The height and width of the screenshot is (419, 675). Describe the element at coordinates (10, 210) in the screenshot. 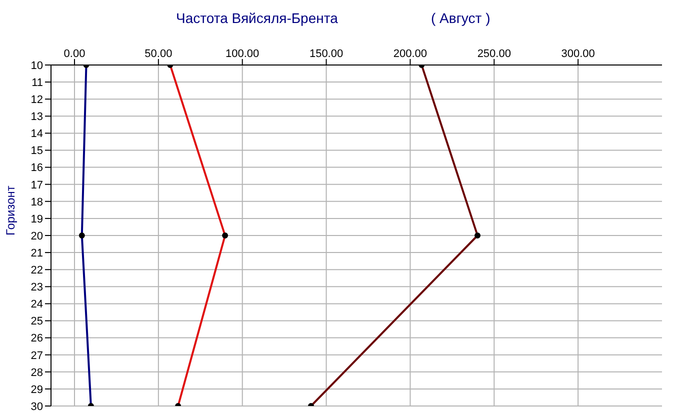

I see `y-axis-title: Горизонт` at that location.